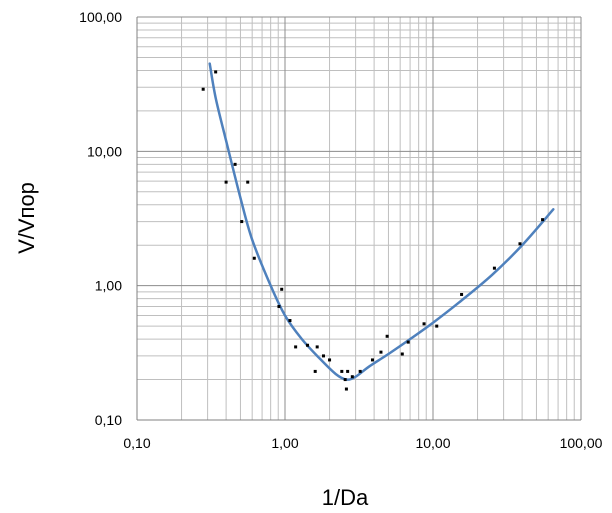 This screenshot has height=513, width=612. I want to click on x-tick-label: 1,00, so click(284, 443).